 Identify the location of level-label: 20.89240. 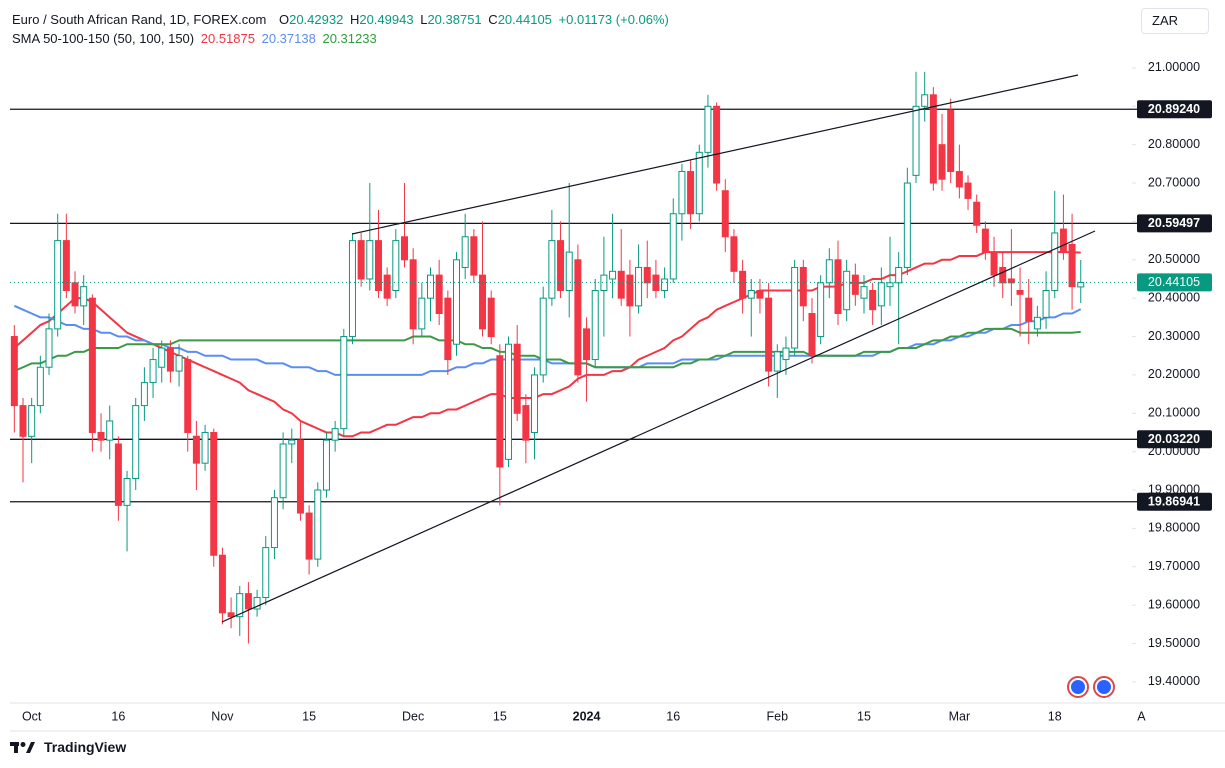
(1174, 109).